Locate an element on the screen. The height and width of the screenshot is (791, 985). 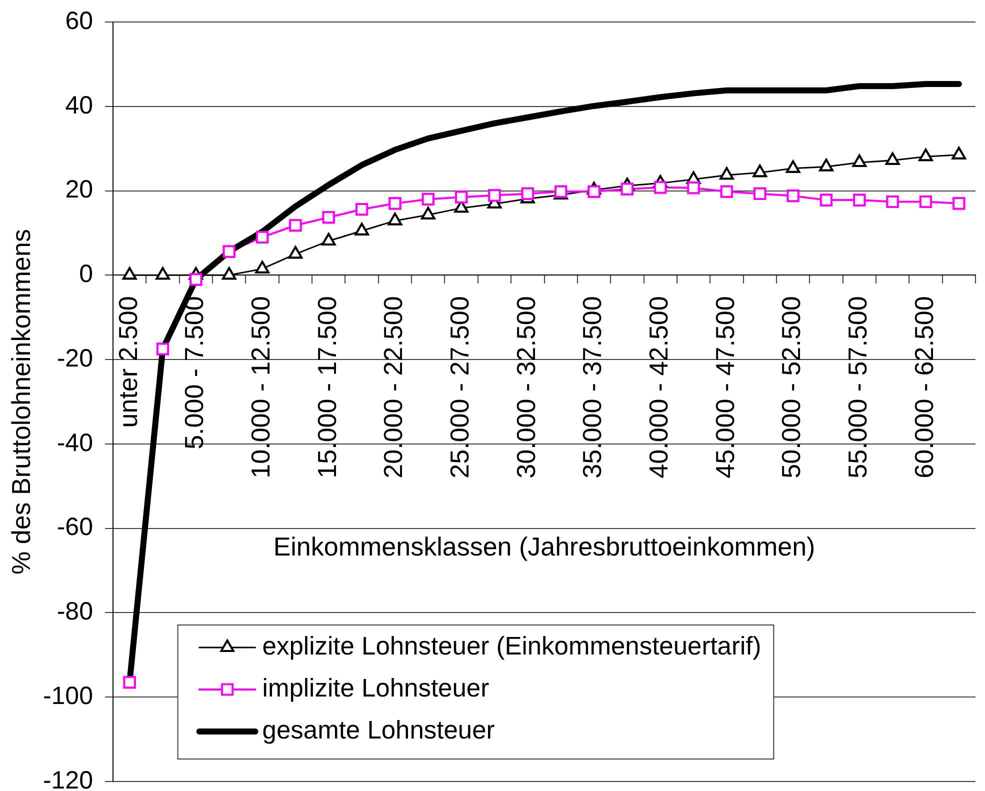
x-tick-label: 40.000 - 42.500 is located at coordinates (659, 387).